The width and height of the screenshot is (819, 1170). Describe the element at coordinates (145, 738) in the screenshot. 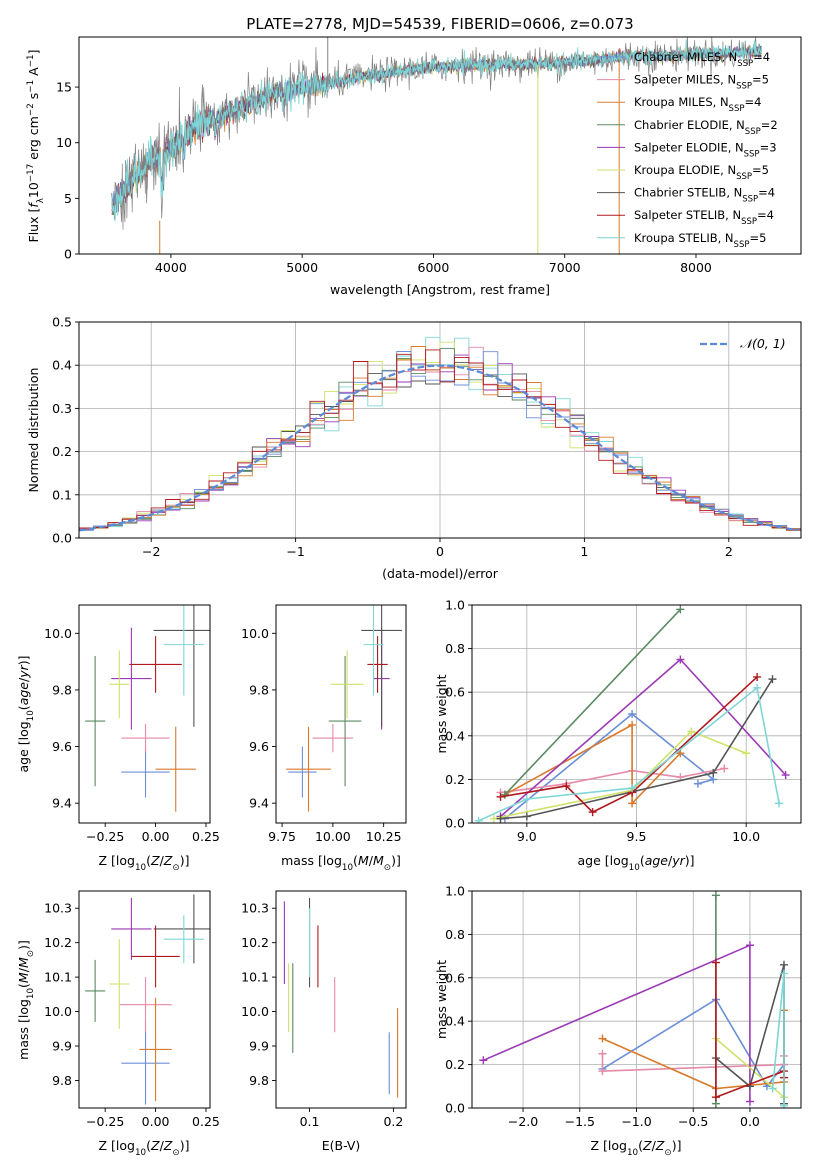

I see `errorbar-salpeter_miles` at that location.